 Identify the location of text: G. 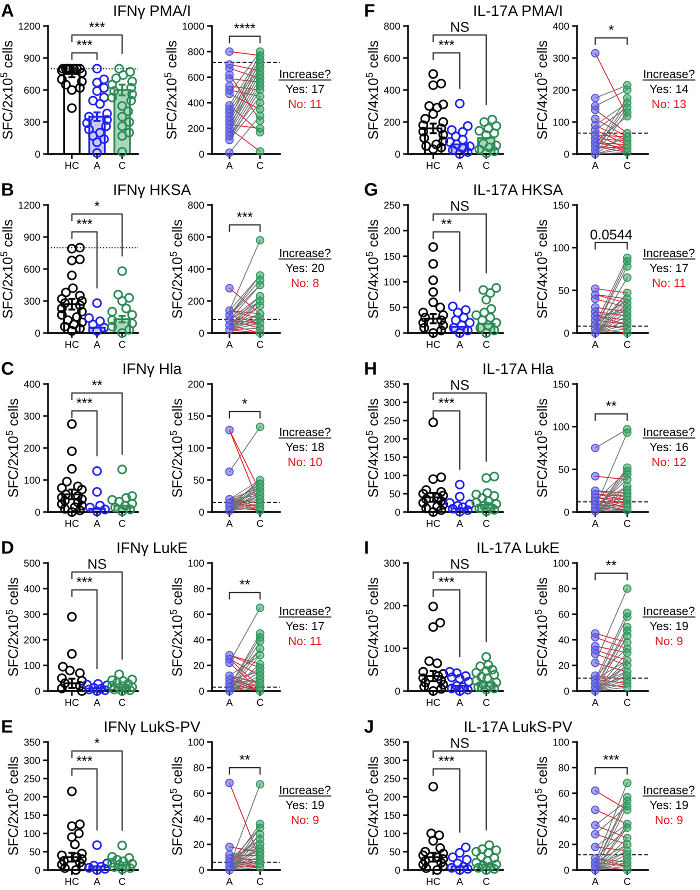
(370, 189).